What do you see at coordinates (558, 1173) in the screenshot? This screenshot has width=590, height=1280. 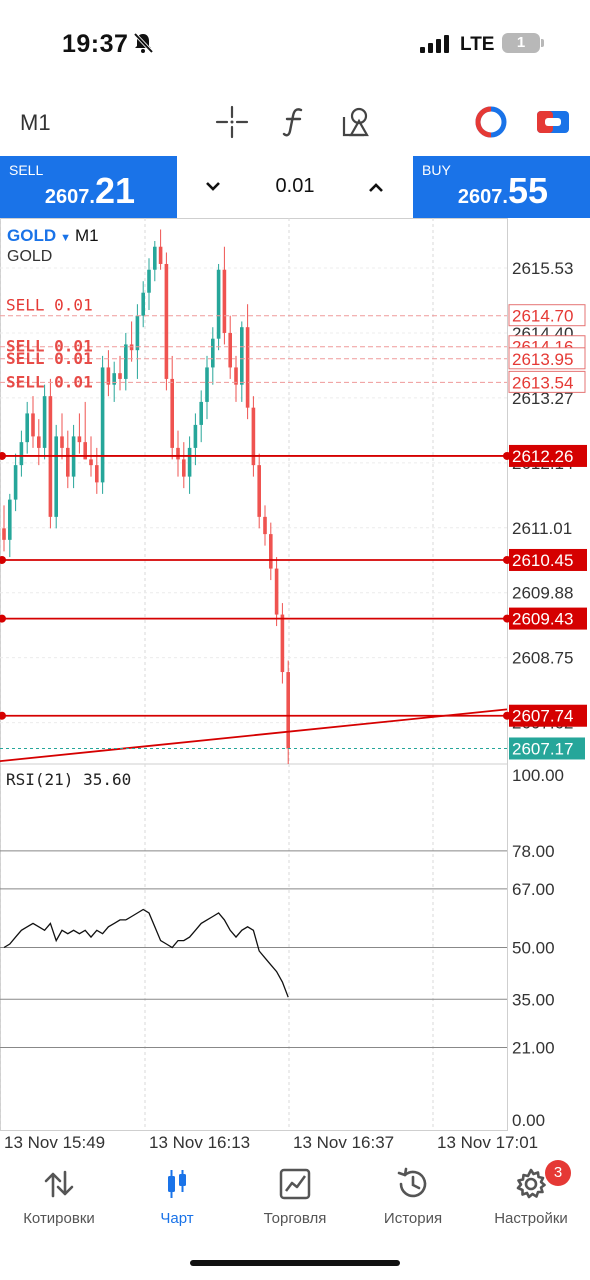 I see `settings-badge: 3` at bounding box center [558, 1173].